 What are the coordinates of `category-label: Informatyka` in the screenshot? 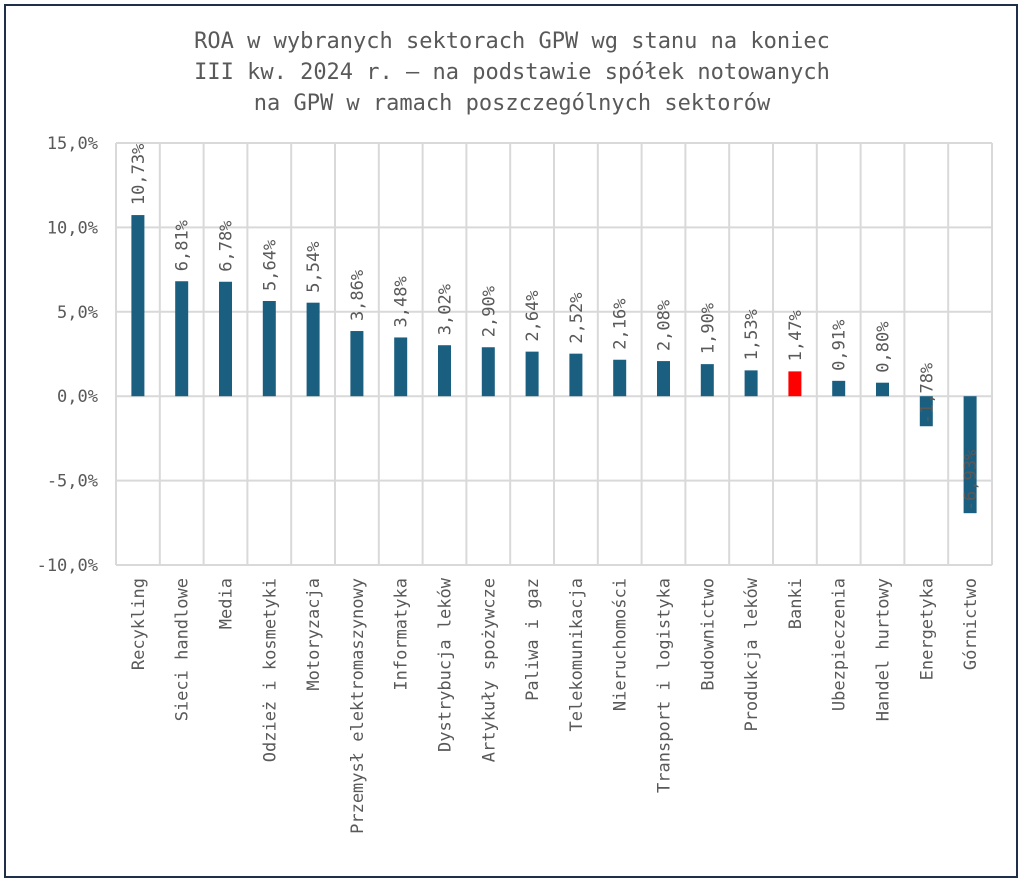 It's located at (402, 634).